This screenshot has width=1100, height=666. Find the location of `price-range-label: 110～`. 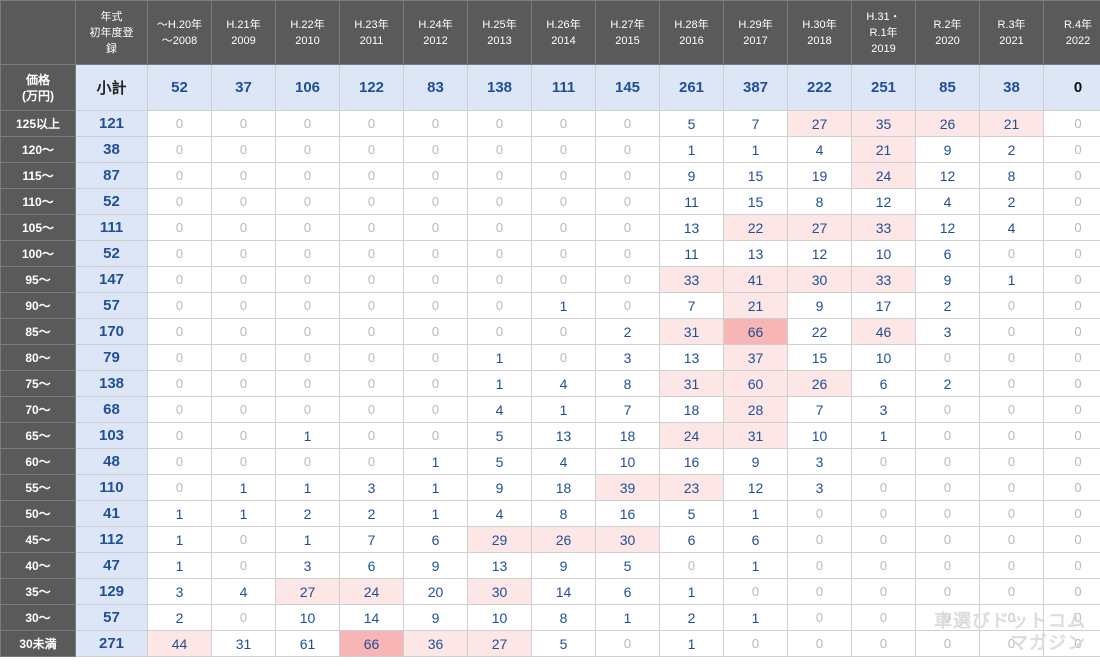

price-range-label: 110～ is located at coordinates (38, 201).